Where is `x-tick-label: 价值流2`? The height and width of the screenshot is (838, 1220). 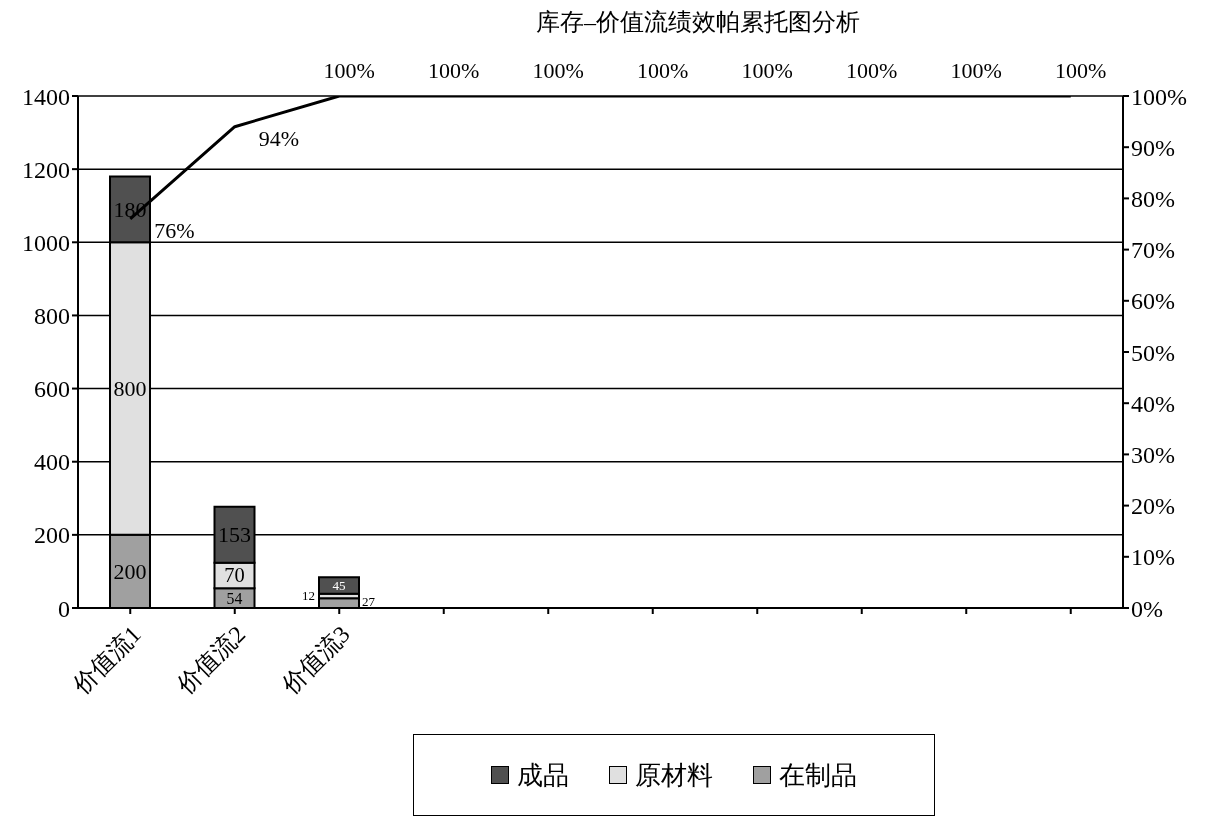 x-tick-label: 价值流2 is located at coordinates (211, 660).